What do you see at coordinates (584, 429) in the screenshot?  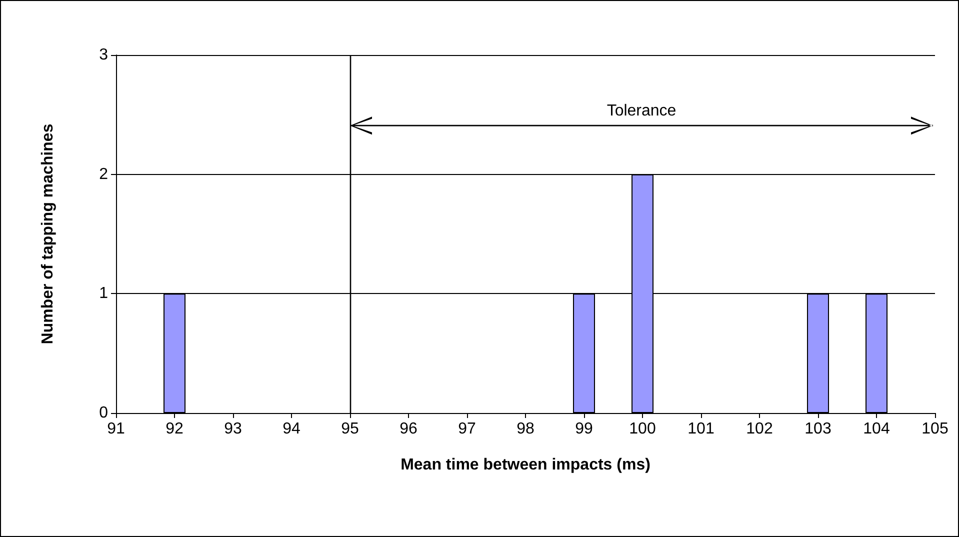 I see `x-tick-label: 99` at bounding box center [584, 429].